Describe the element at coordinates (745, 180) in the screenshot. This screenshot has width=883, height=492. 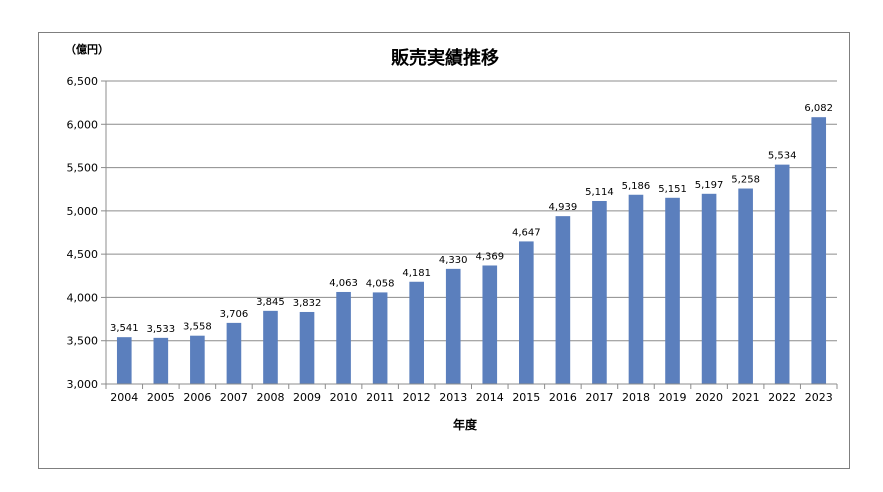
I see `data-label-2021: 5,258` at that location.